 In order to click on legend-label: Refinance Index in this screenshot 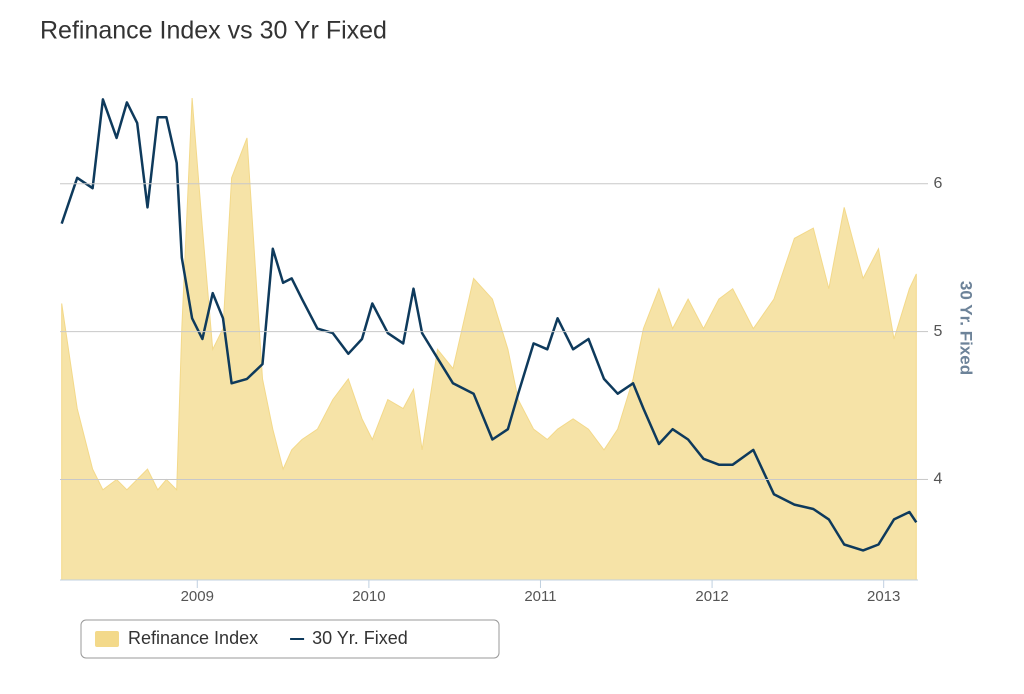, I will do `click(193, 638)`.